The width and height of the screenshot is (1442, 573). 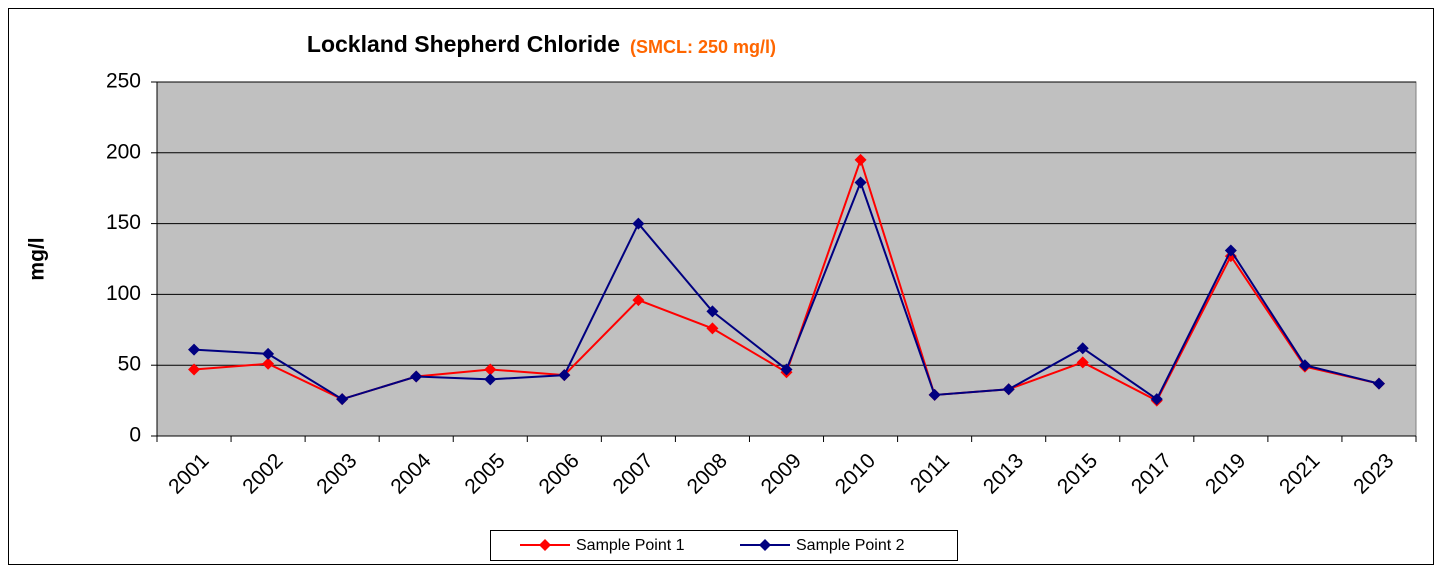 I want to click on y-tick-label: 150, so click(x=123, y=222).